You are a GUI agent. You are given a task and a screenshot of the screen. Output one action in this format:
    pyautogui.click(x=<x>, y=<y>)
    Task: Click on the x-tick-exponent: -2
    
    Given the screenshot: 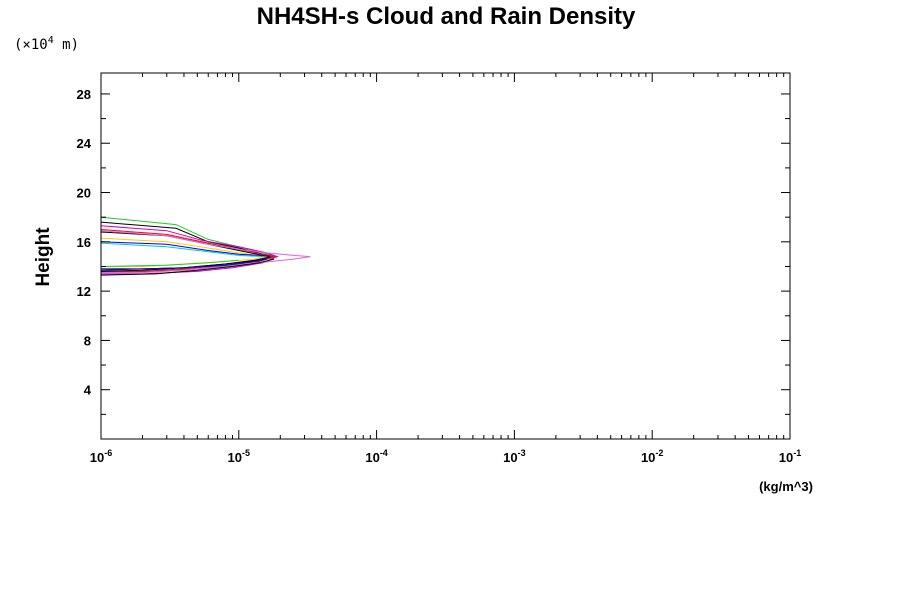 What is the action you would take?
    pyautogui.click(x=659, y=453)
    